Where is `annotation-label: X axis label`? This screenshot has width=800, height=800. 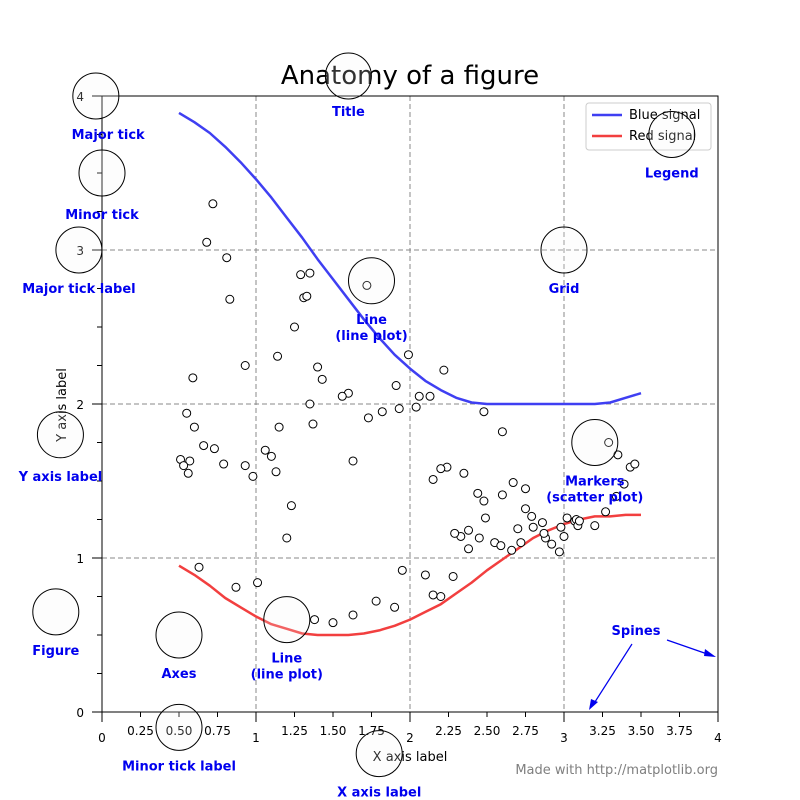
annotation-label: X axis label is located at coordinates (379, 793).